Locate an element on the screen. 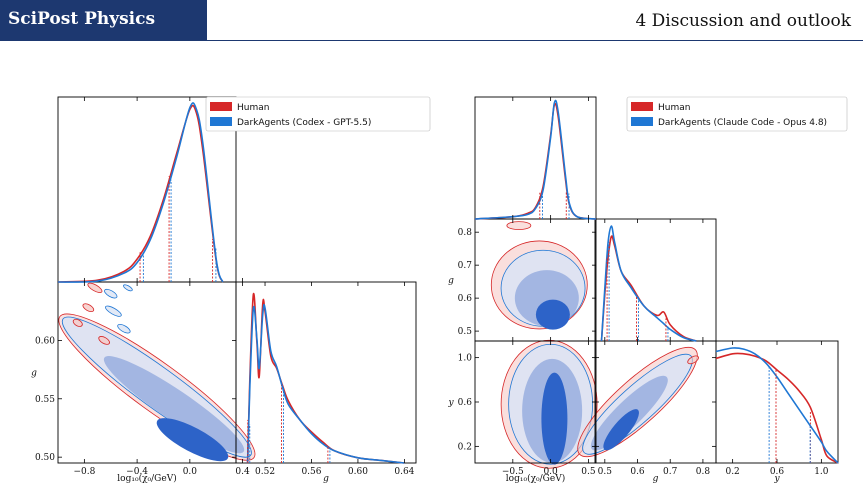  left-legend-human-label: Human is located at coordinates (253, 108).